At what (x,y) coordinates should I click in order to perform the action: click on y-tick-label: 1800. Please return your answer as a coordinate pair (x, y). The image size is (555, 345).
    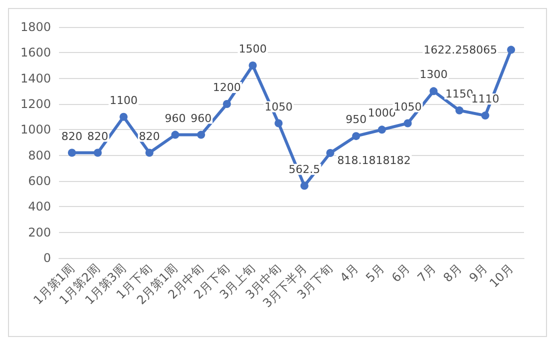
    Looking at the image, I should click on (35, 27).